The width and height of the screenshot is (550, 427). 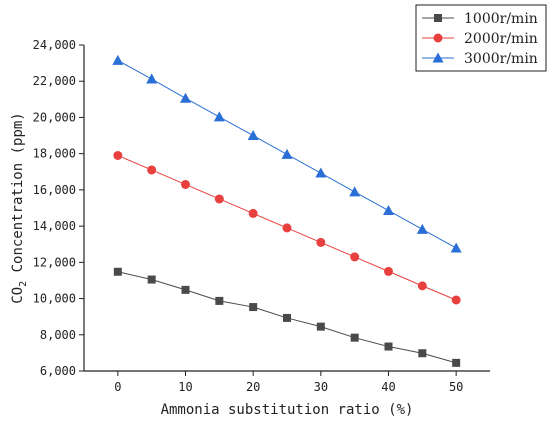 I want to click on x-tick-label: 50, so click(x=456, y=387).